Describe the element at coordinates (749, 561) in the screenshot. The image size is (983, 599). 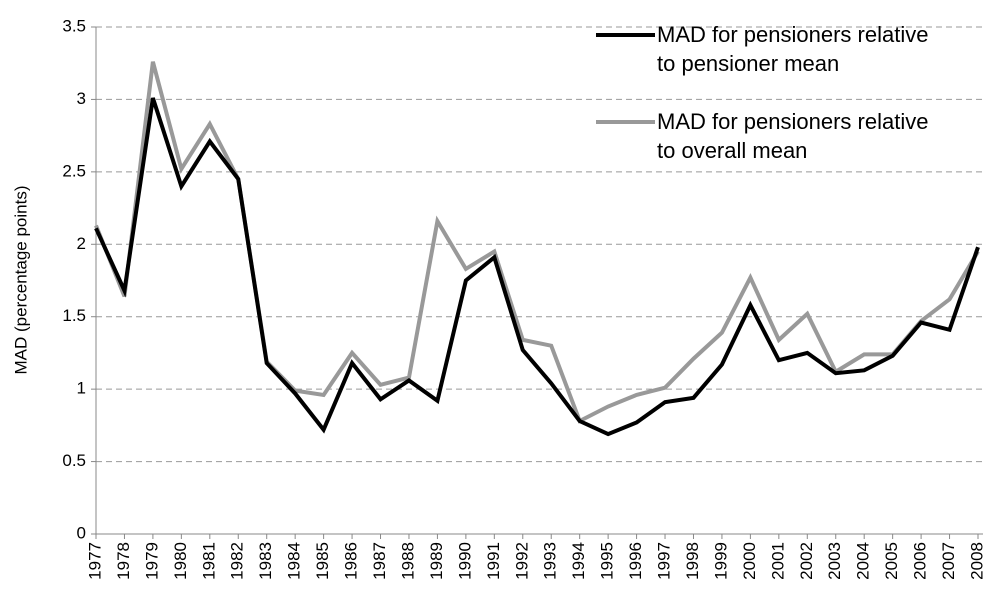
I see `x-tick-label: 2000` at that location.